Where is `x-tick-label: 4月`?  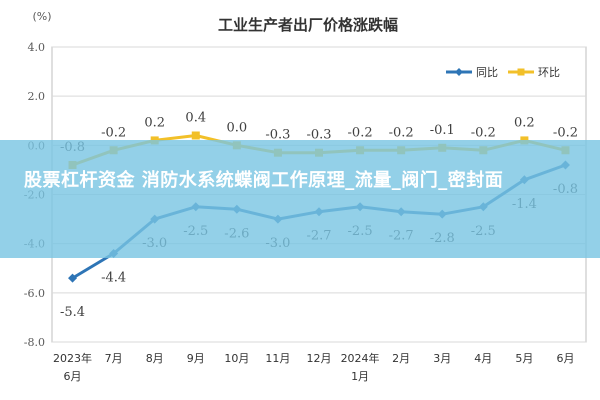
x-tick-label: 4月 is located at coordinates (483, 358).